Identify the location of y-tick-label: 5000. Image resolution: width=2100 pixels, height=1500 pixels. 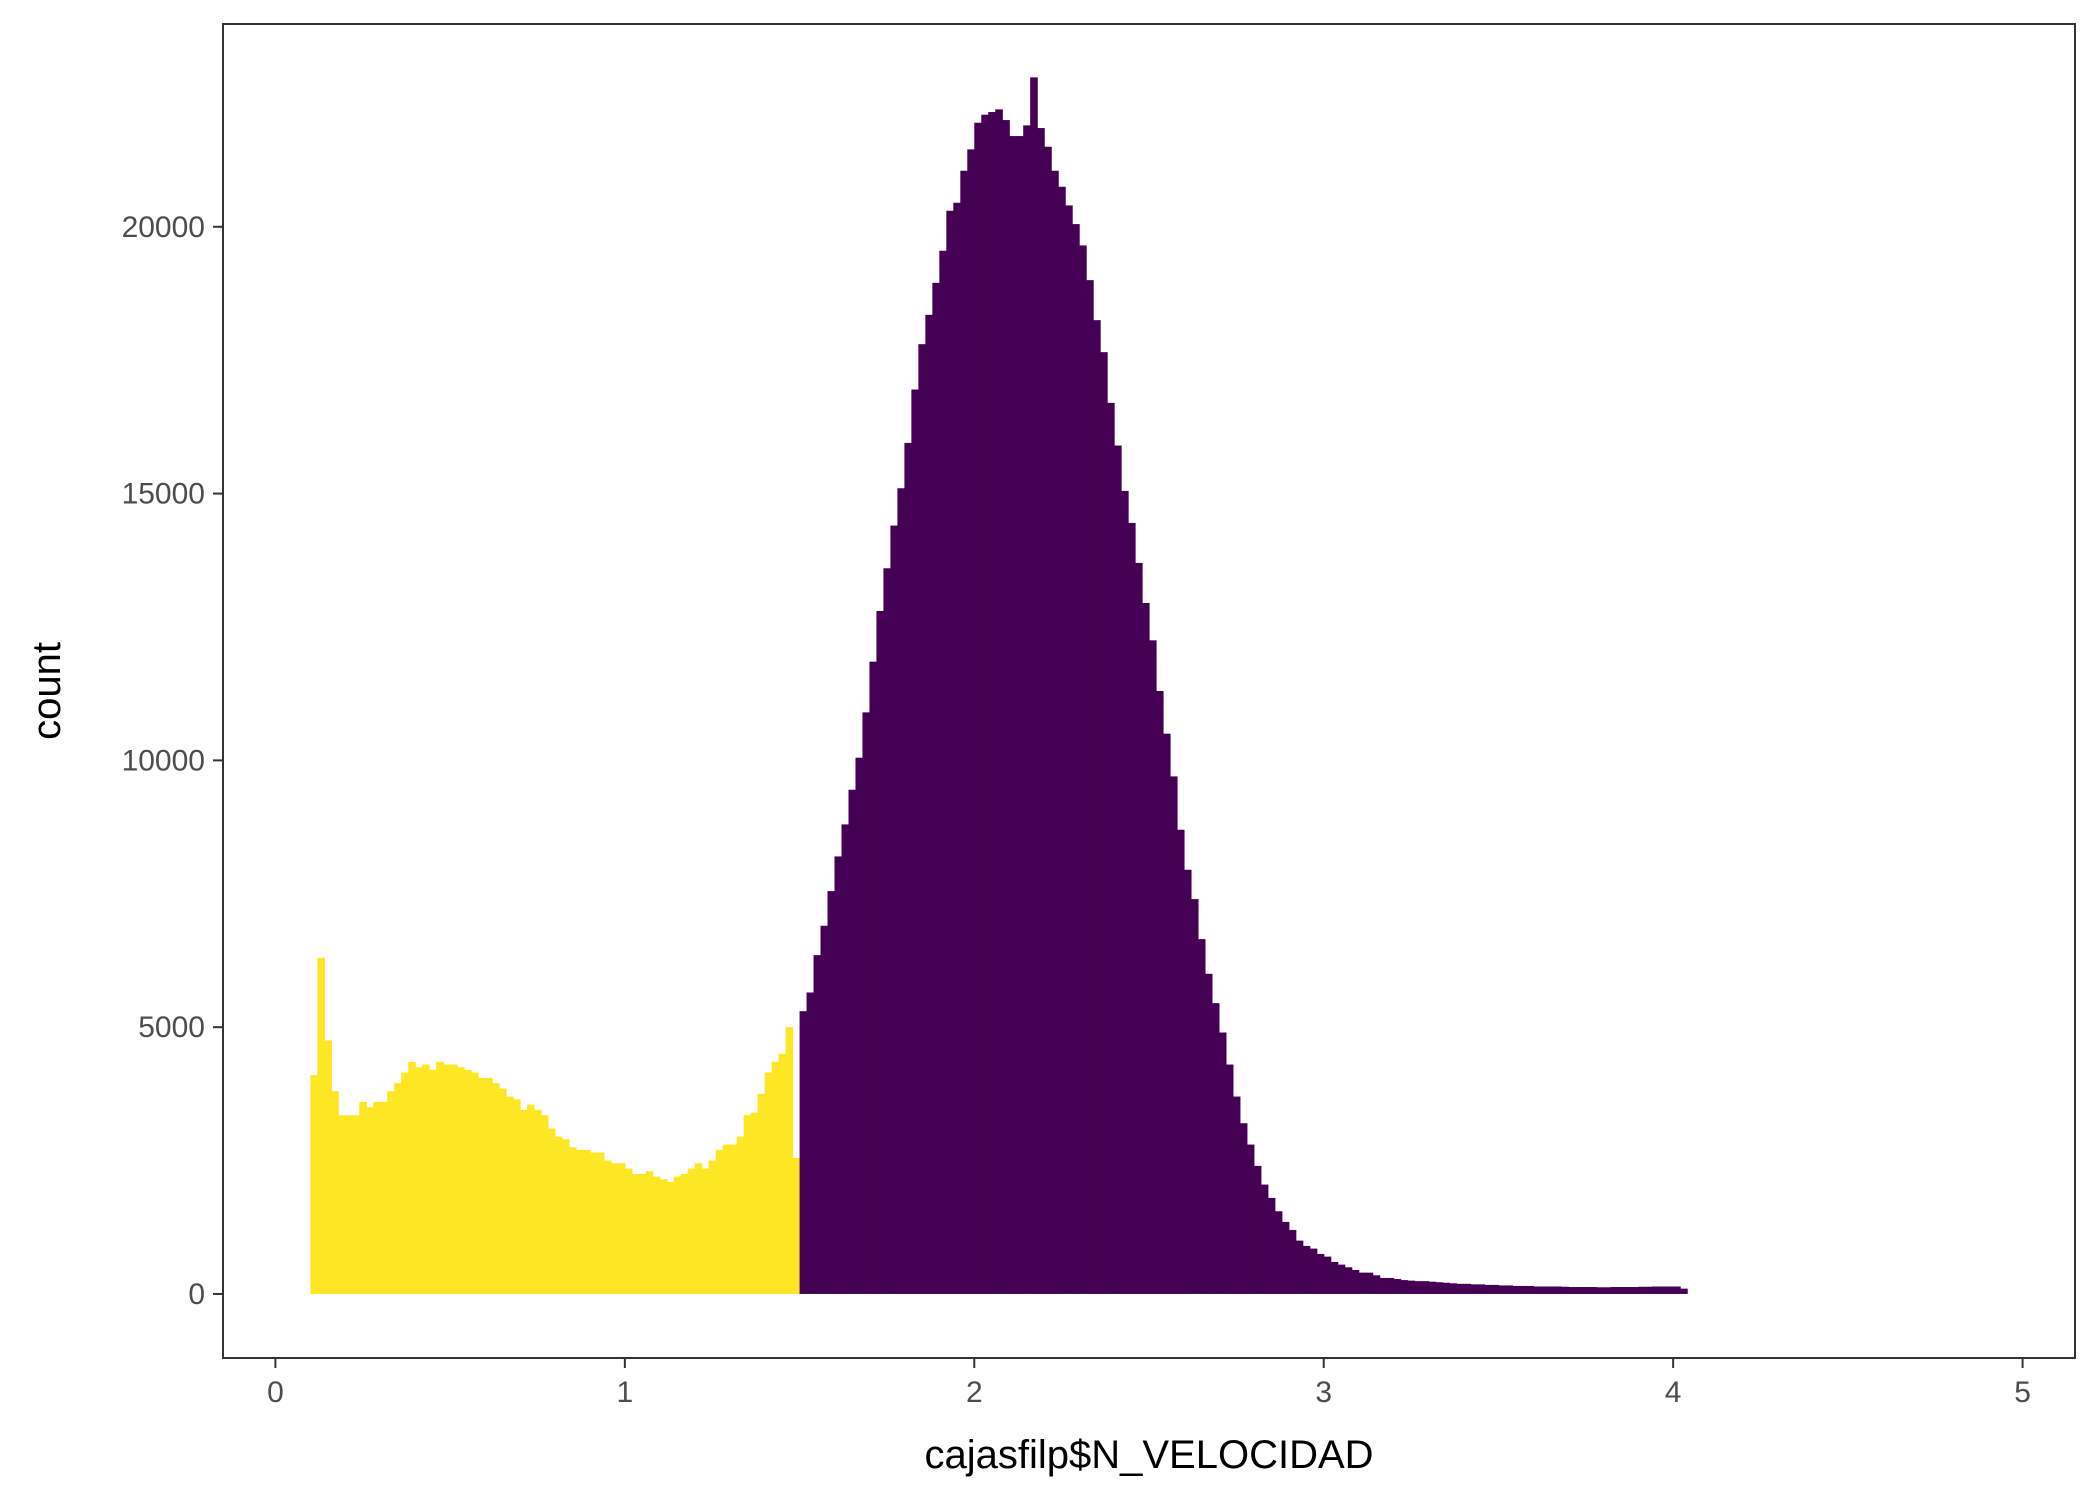
(171, 1027).